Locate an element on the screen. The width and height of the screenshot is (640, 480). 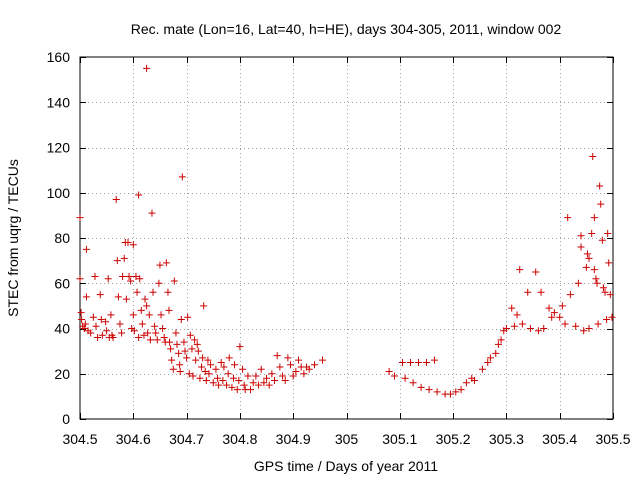
x-tick-label: 305.4 is located at coordinates (559, 439).